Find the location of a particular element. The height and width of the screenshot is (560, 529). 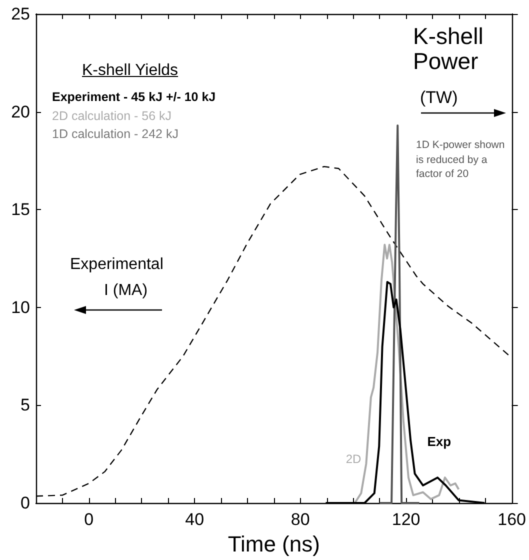

annotation: 1D calculation - 242 kJ is located at coordinates (115, 134).